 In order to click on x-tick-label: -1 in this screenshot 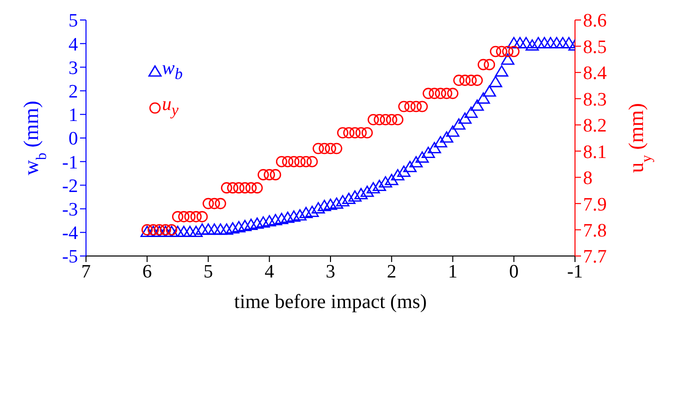, I will do `click(575, 271)`.